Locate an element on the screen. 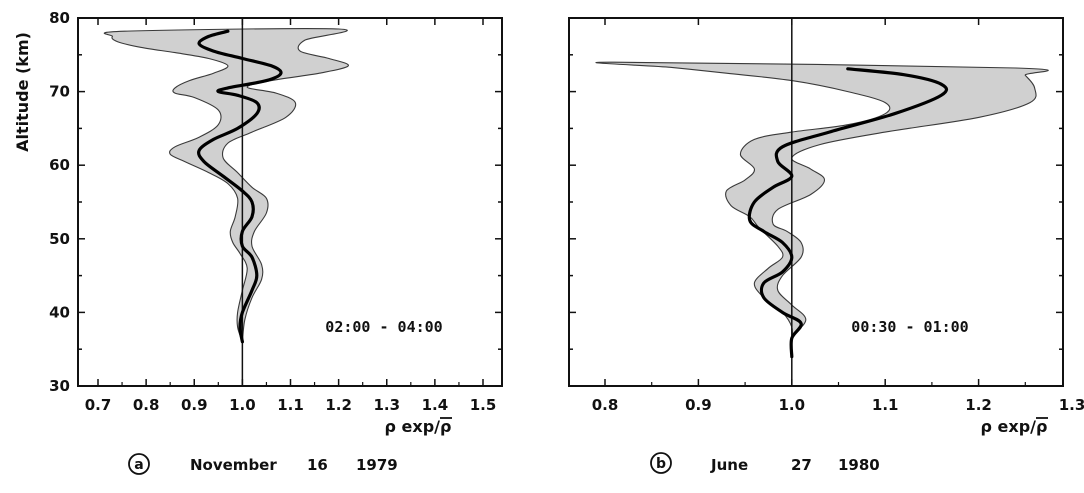 This screenshot has width=1084, height=493. panel-a-band-area is located at coordinates (226, 185).